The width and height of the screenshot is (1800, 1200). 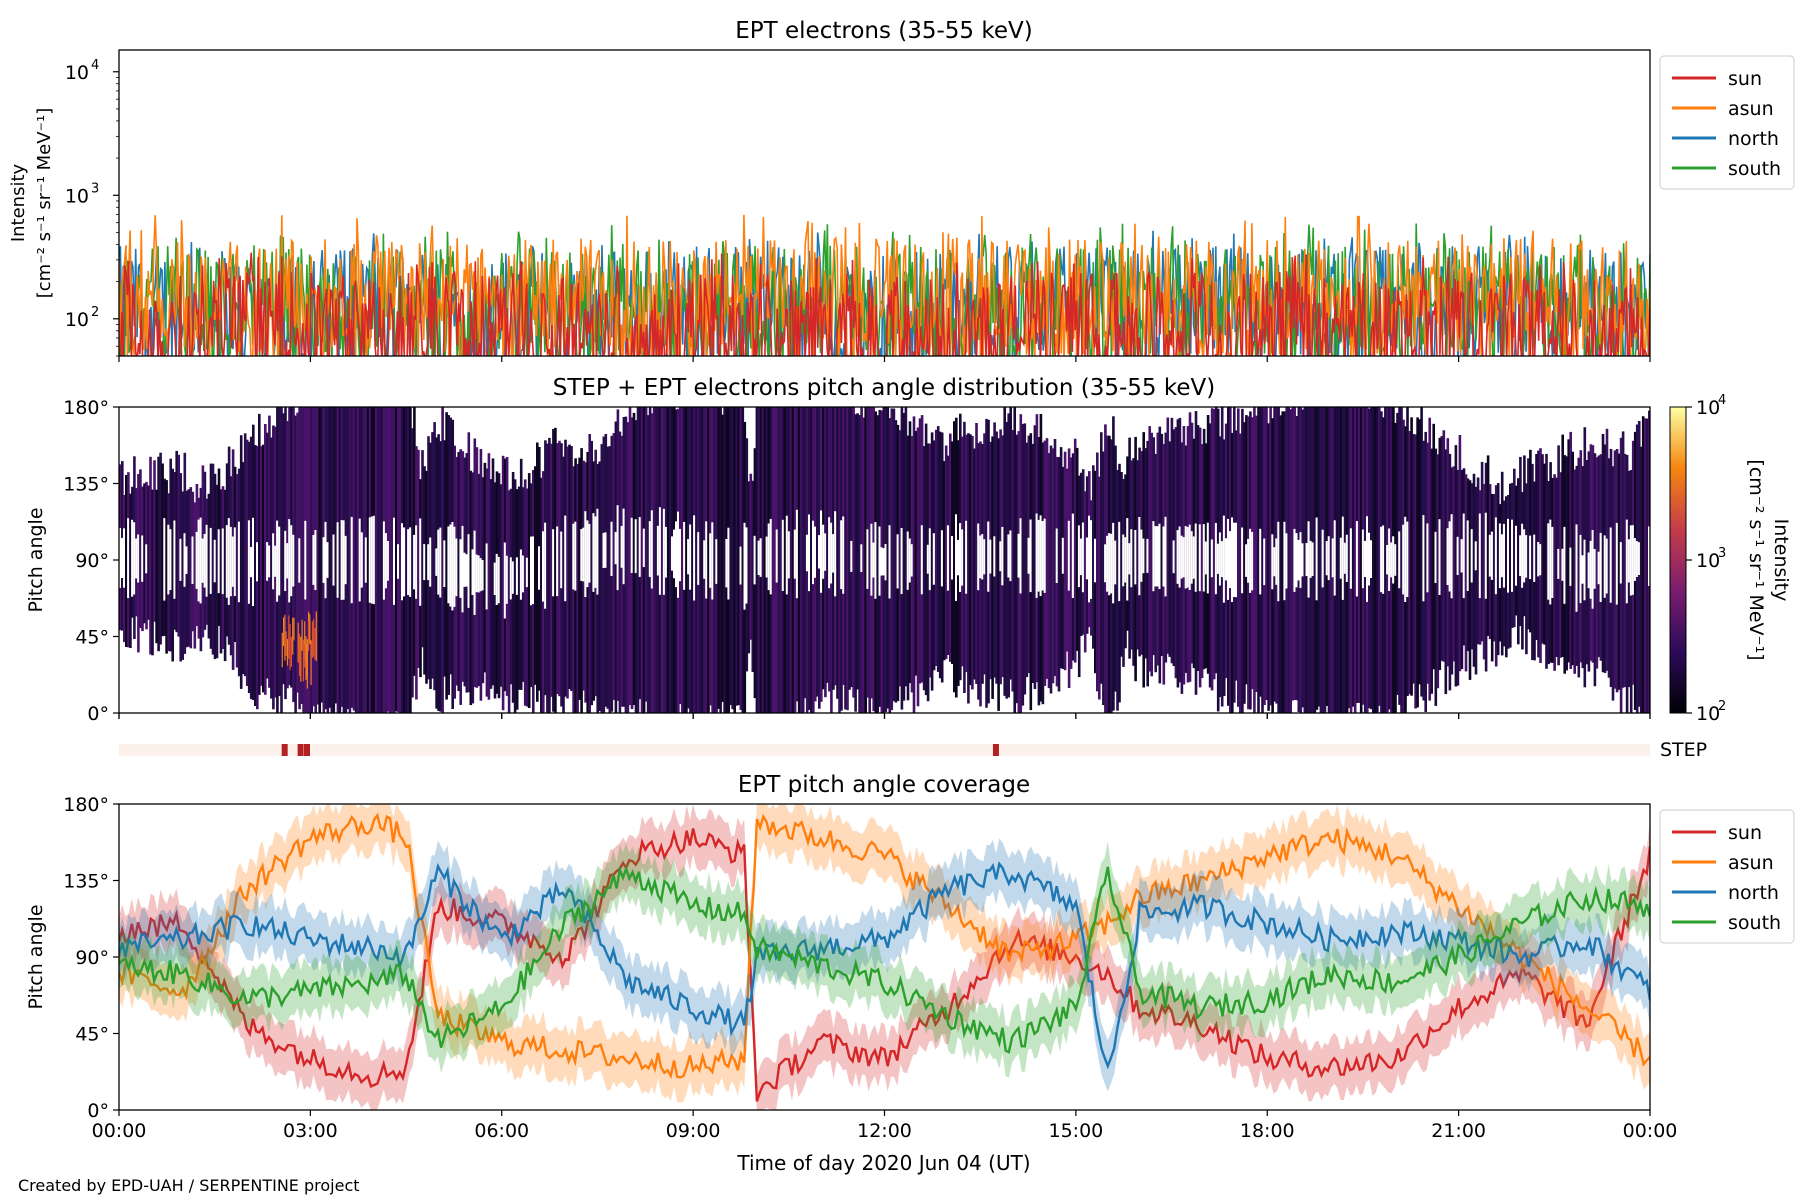 I want to click on panel1-ylabel-units: [cm⁻² s⁻¹ sr⁻¹ MeV⁻¹], so click(x=44, y=203).